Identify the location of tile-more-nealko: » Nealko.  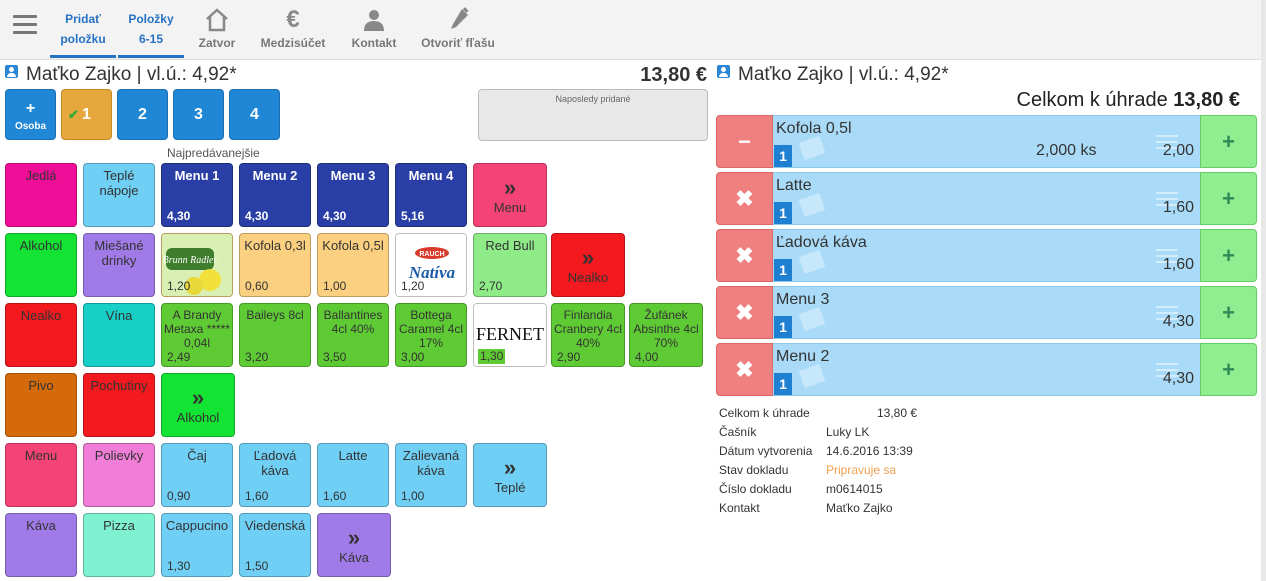
(588, 265).